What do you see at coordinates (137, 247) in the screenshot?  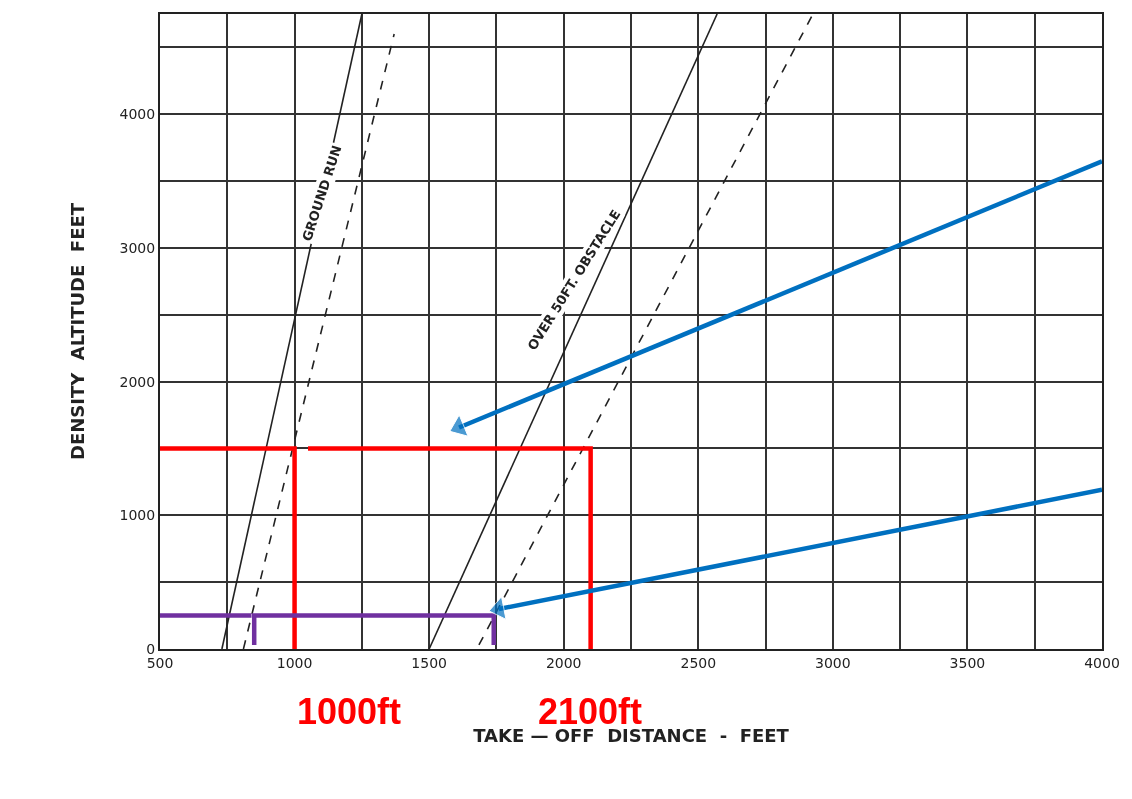 I see `y-tick-label: 3000` at bounding box center [137, 247].